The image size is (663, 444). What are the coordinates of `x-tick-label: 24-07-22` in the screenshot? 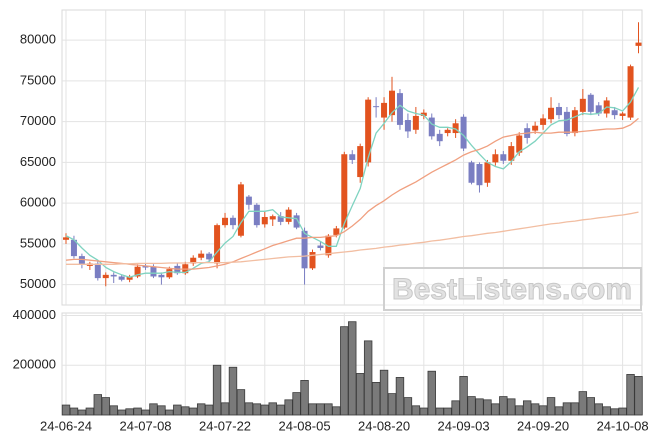 It's located at (225, 425).